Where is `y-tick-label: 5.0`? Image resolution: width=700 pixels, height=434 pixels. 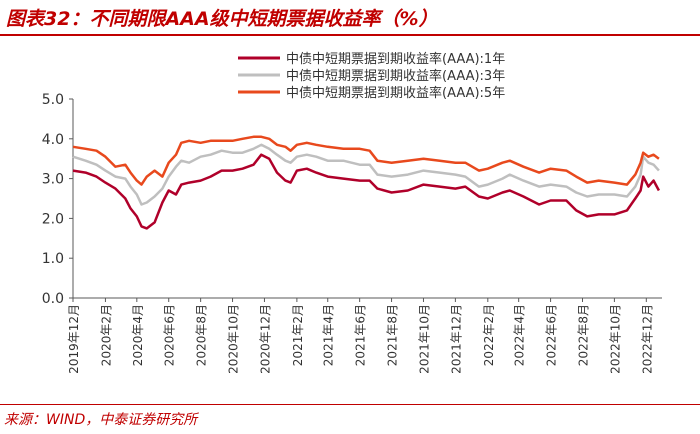
y-tick-label: 5.0 is located at coordinates (53, 100).